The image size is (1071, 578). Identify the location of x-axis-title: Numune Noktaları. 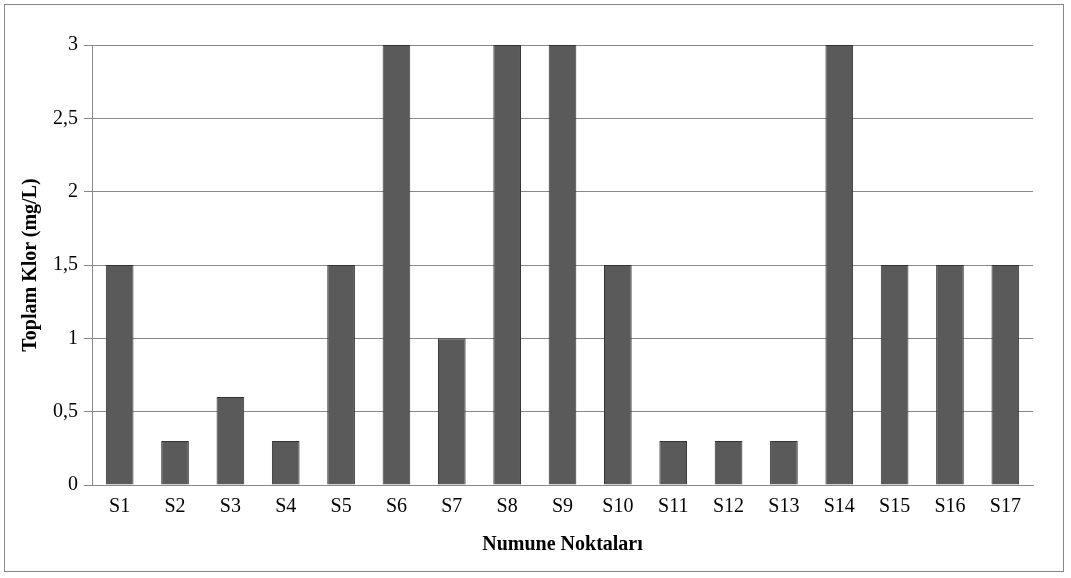
(563, 543).